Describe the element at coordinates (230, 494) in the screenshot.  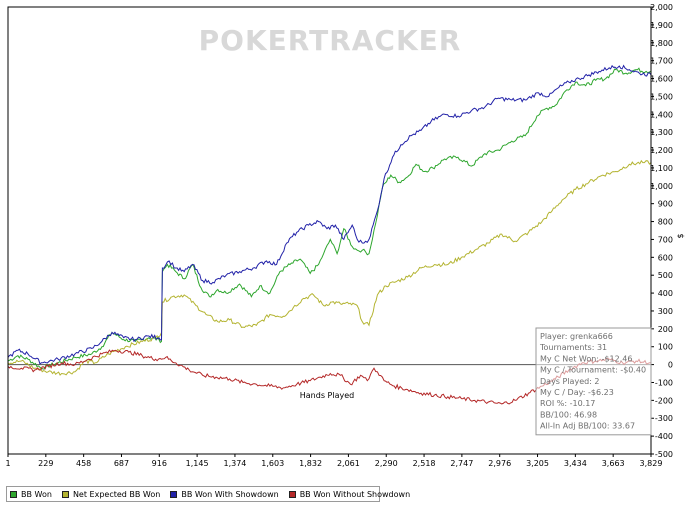
I see `legend-label: BB Won With Showdown` at that location.